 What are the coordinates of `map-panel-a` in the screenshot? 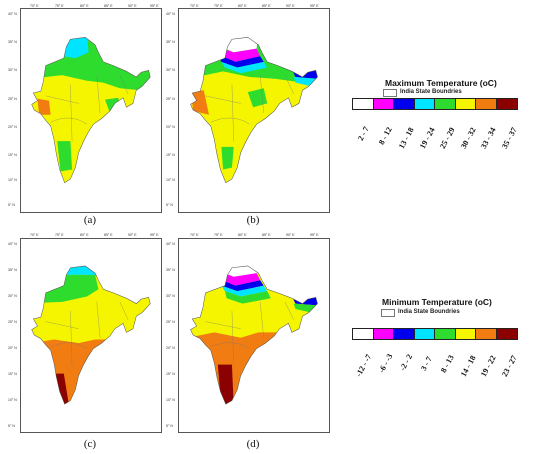 It's located at (91, 110).